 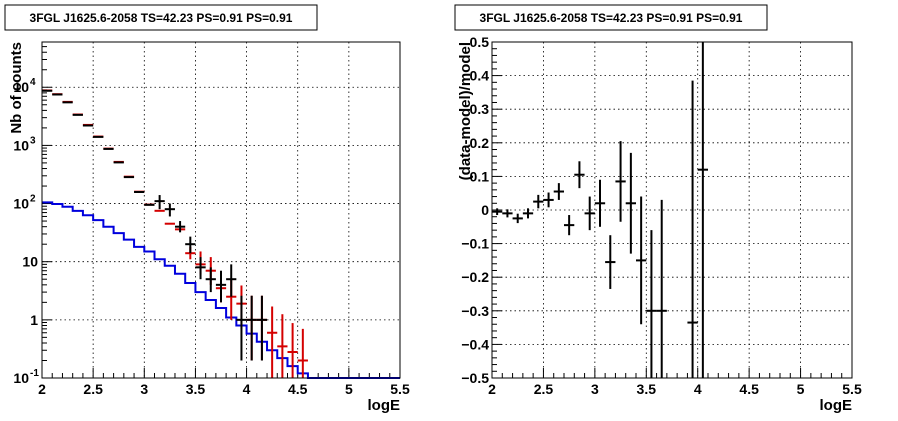 What do you see at coordinates (480, 42) in the screenshot?
I see `right-y-tick-label: 0.5` at bounding box center [480, 42].